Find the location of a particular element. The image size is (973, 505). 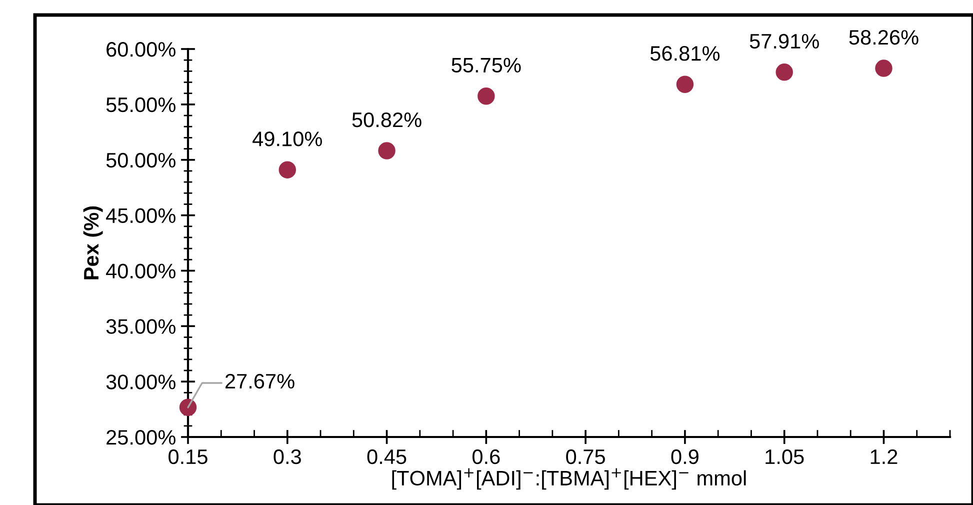

data-label: 49.10% is located at coordinates (287, 139).